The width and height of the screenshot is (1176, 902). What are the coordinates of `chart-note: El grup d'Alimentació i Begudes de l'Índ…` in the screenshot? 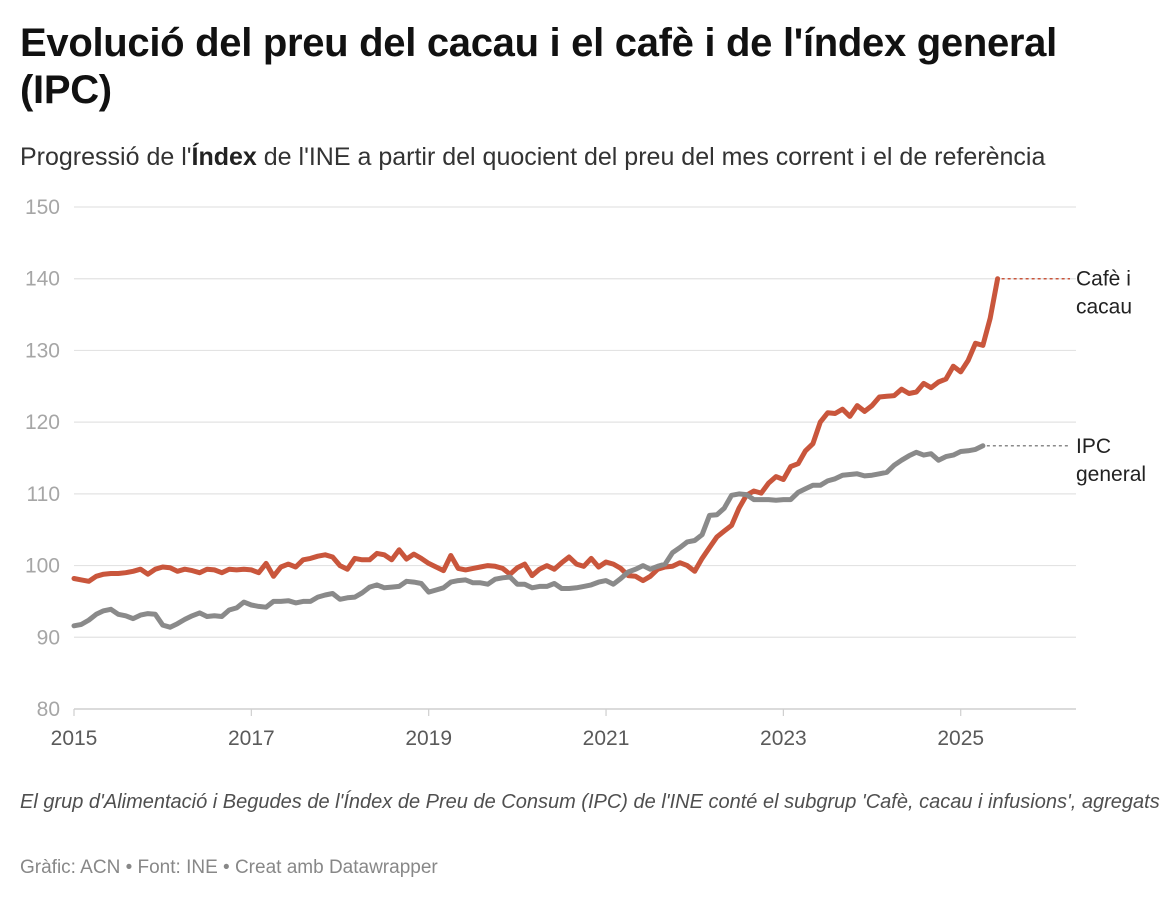 It's located at (590, 802).